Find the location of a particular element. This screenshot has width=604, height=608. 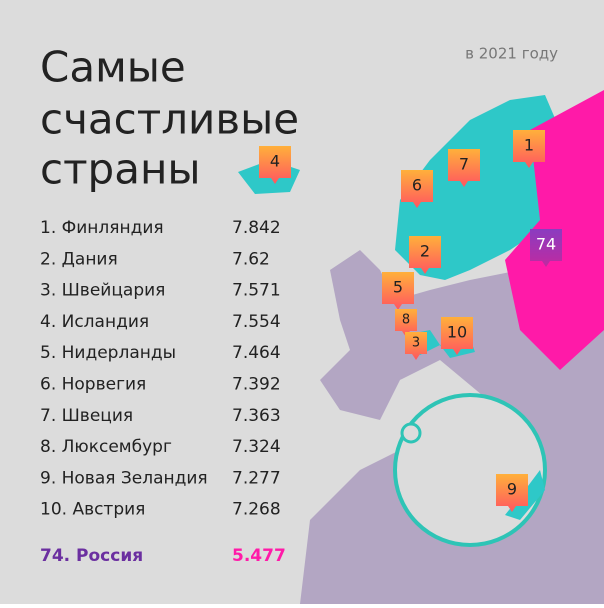

title: счастливые is located at coordinates (169, 119).